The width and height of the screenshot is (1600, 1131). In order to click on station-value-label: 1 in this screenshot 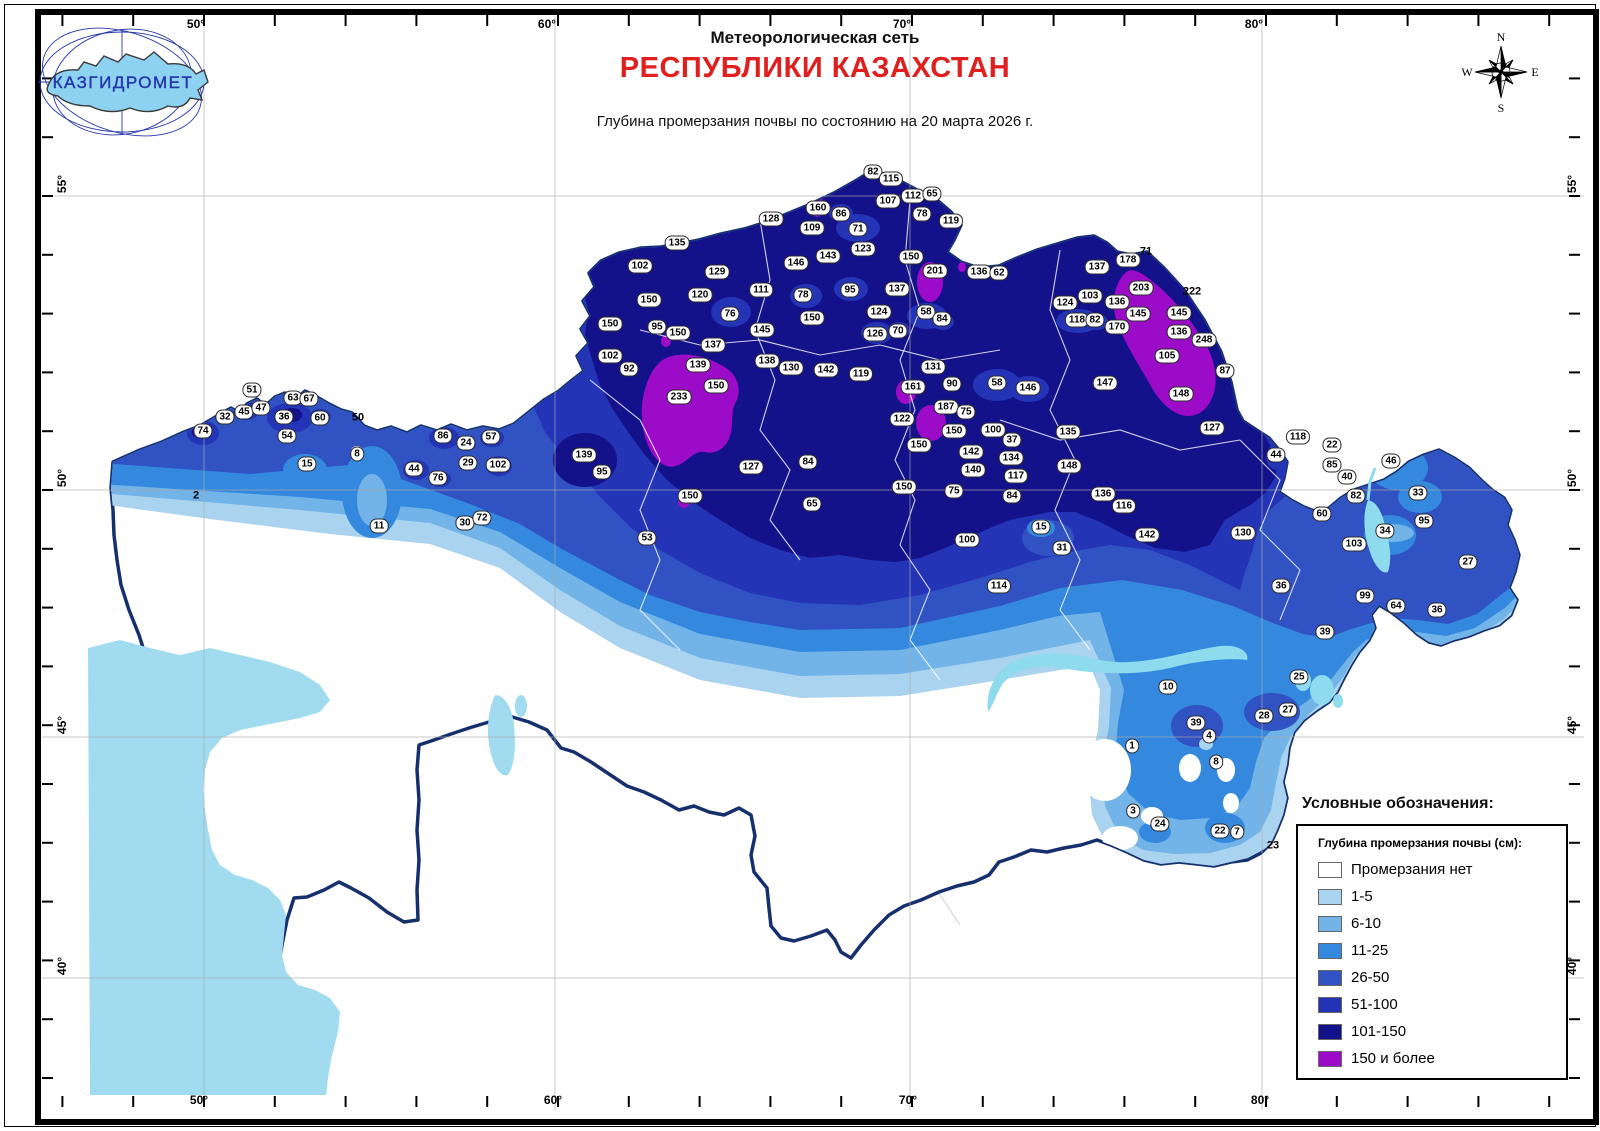, I will do `click(1132, 746)`.